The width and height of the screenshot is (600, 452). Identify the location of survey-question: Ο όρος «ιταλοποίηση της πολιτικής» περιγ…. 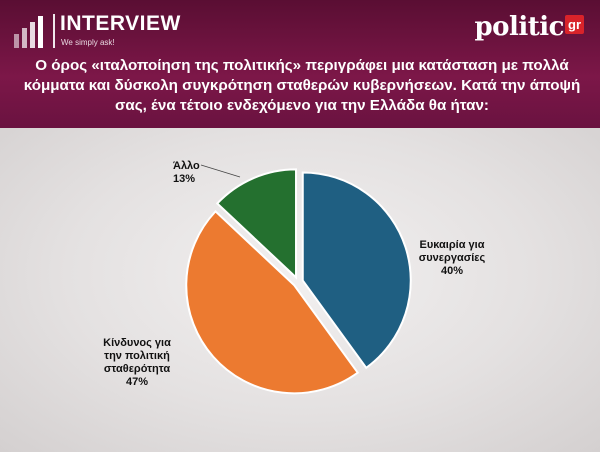
(302, 85).